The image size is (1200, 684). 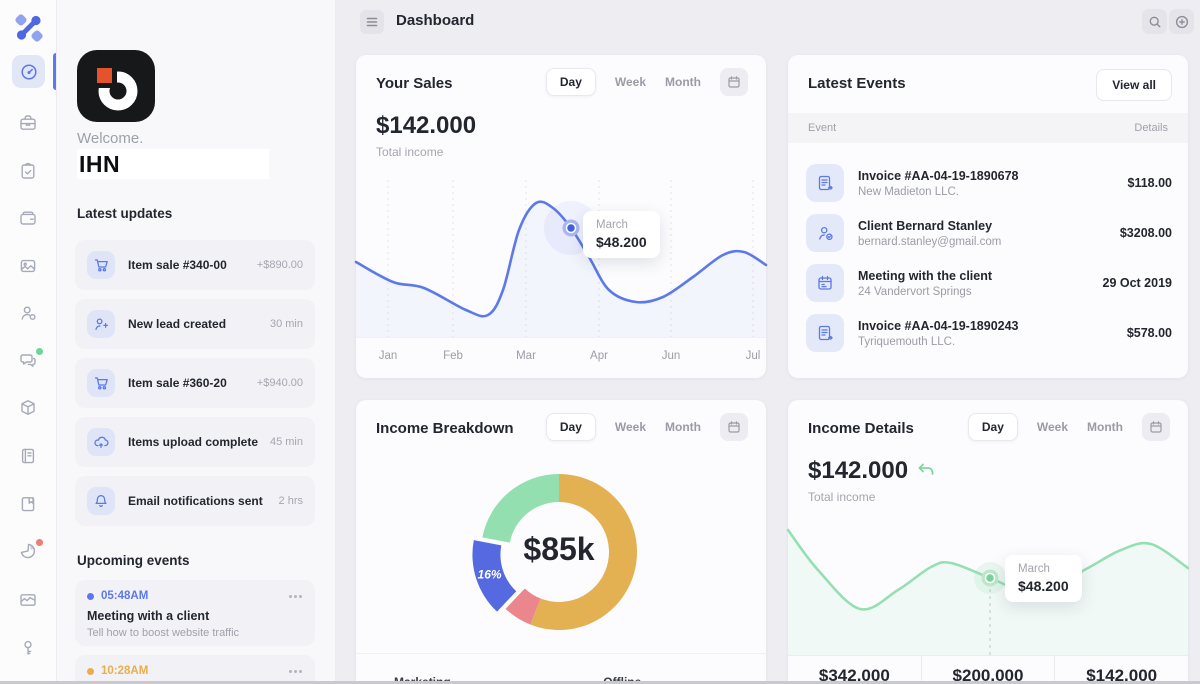 I want to click on package-icon, so click(x=28, y=407).